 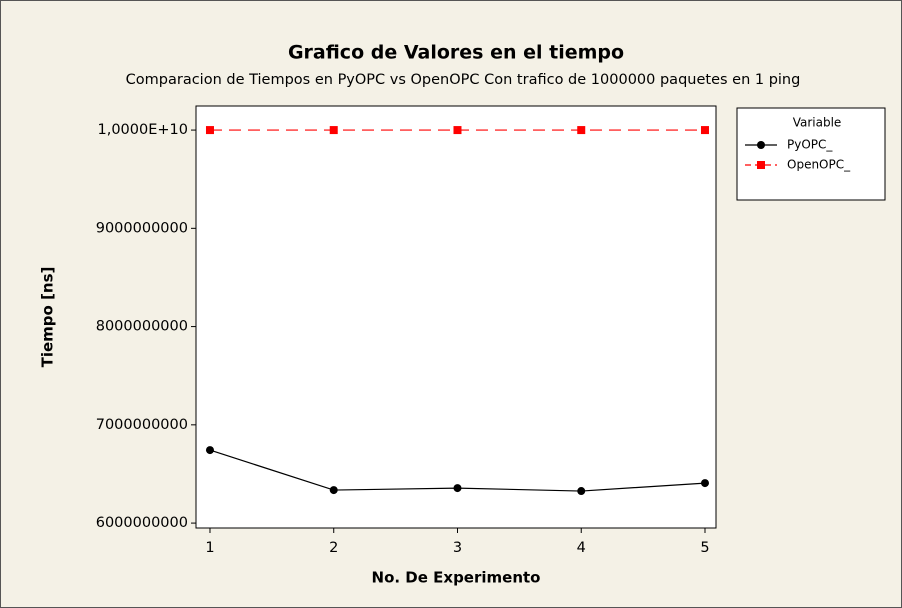 I want to click on legend-box, so click(x=811, y=154).